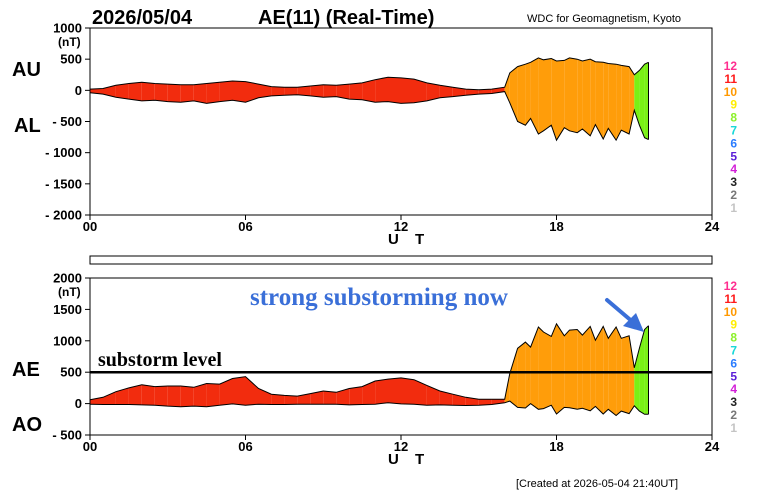  I want to click on au-al-y-tick-label: - 500, so click(67, 121).